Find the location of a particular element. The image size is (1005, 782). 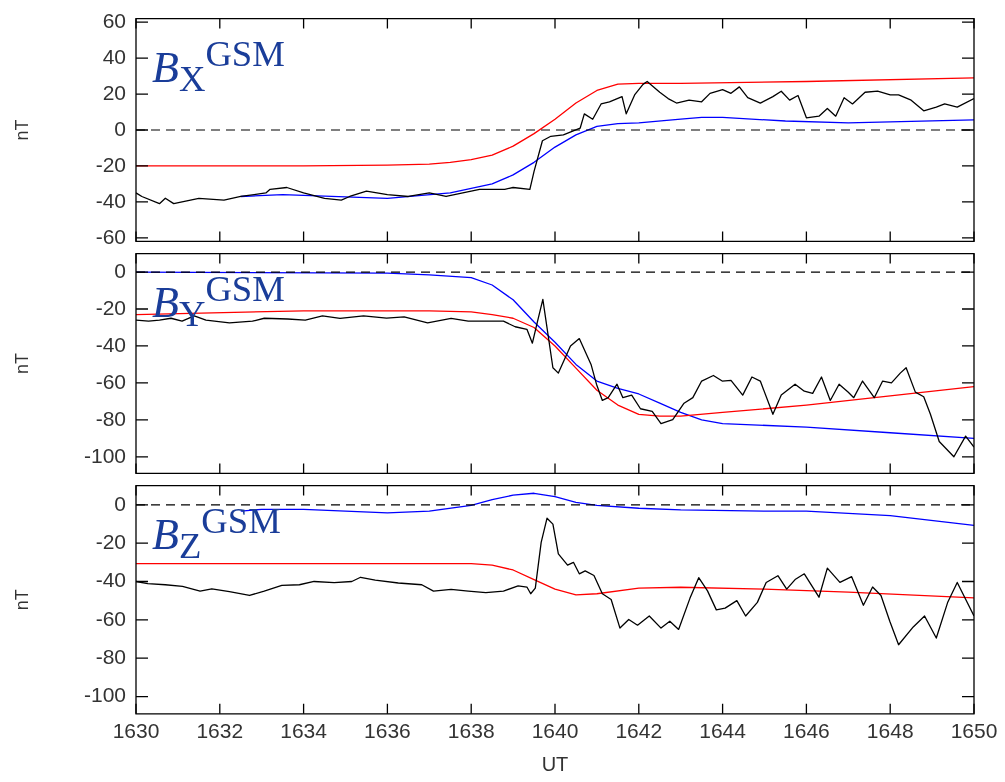

x-tick-label: 1648 is located at coordinates (890, 731).